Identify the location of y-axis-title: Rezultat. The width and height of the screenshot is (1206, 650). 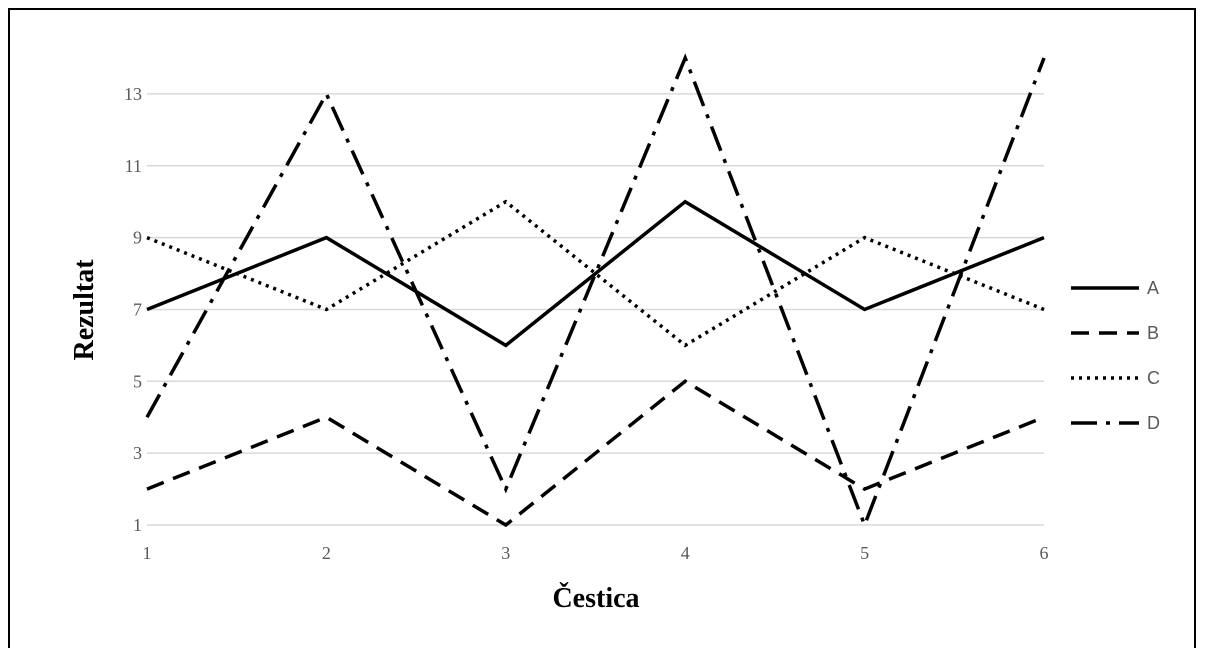
(84, 310).